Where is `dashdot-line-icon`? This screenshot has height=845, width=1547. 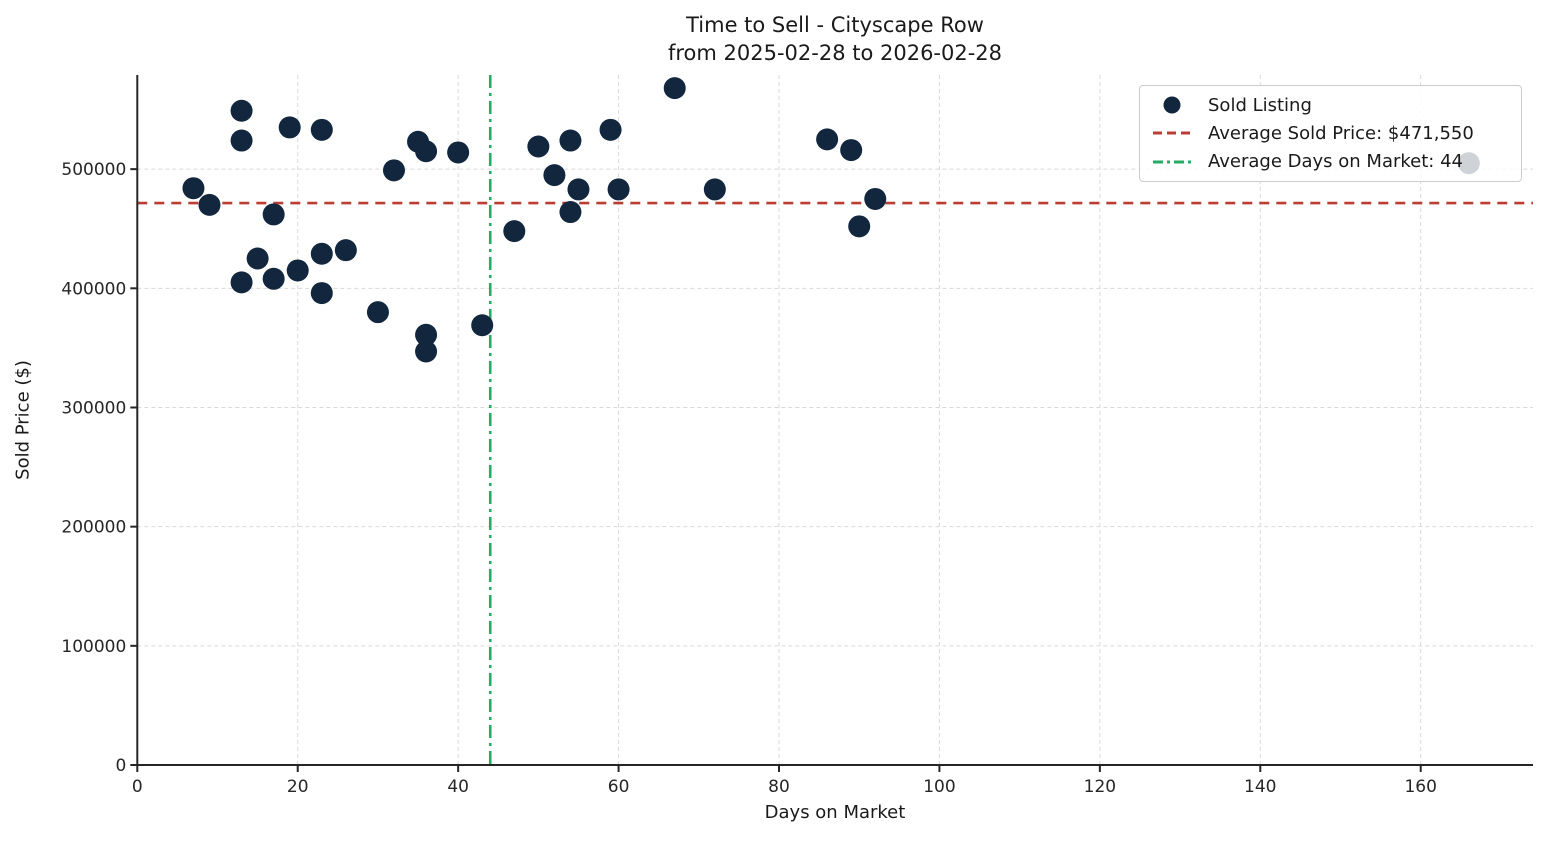 dashdot-line-icon is located at coordinates (1172, 162).